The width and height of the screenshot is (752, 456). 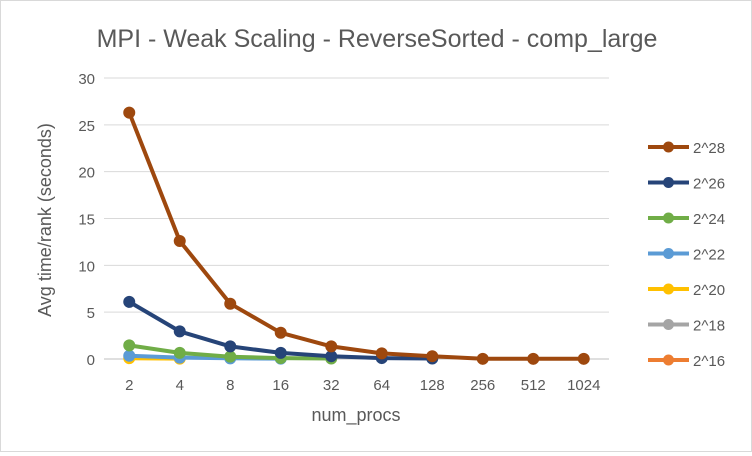 I want to click on legend-label: 2^20, so click(x=709, y=290).